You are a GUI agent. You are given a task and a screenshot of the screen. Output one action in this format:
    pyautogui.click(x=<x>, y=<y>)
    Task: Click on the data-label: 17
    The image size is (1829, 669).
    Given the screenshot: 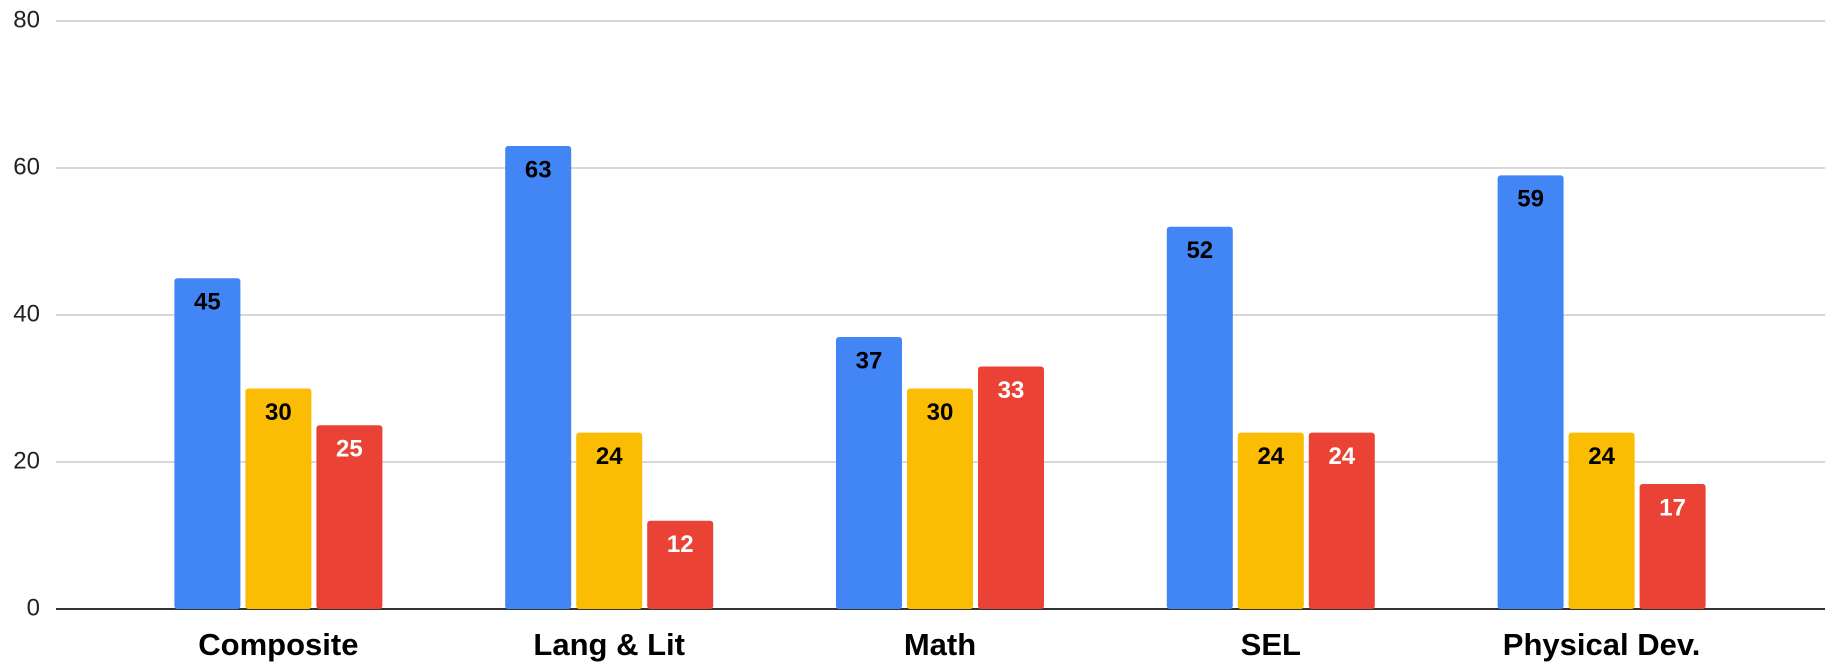 What is the action you would take?
    pyautogui.click(x=1672, y=507)
    